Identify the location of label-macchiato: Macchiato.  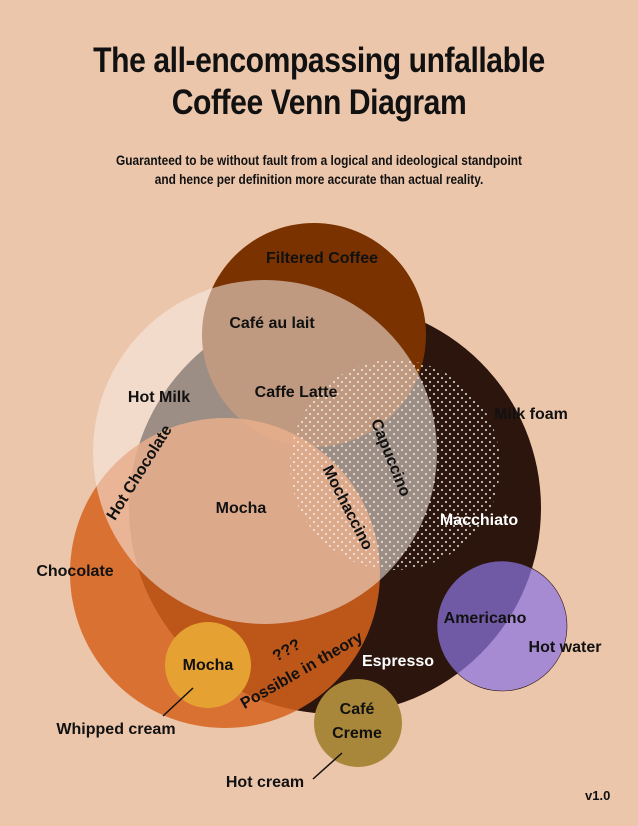
(479, 520).